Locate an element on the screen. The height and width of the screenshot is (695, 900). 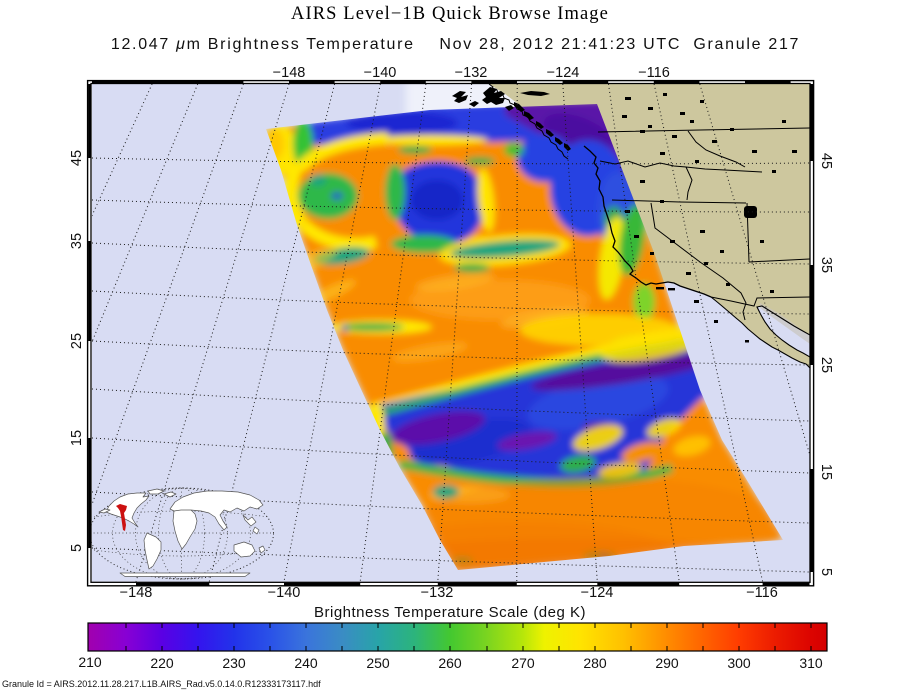
svg-text: 310 is located at coordinates (811, 663).